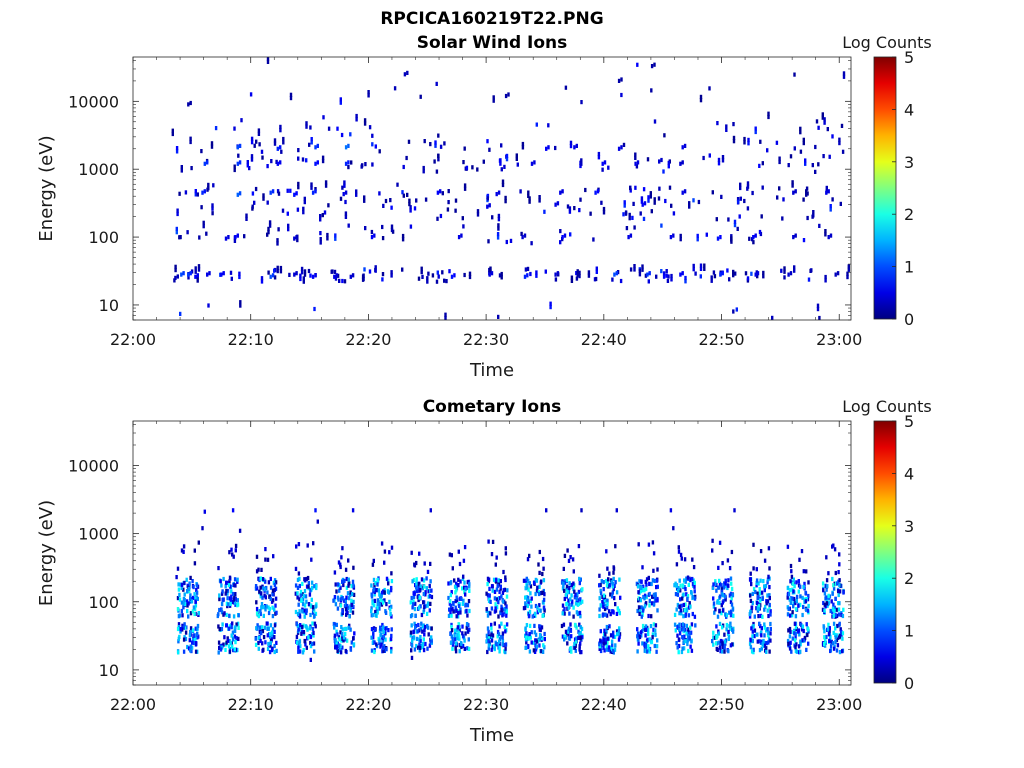 This screenshot has width=1024, height=768. I want to click on x-tick-label: 23:00, so click(839, 704).